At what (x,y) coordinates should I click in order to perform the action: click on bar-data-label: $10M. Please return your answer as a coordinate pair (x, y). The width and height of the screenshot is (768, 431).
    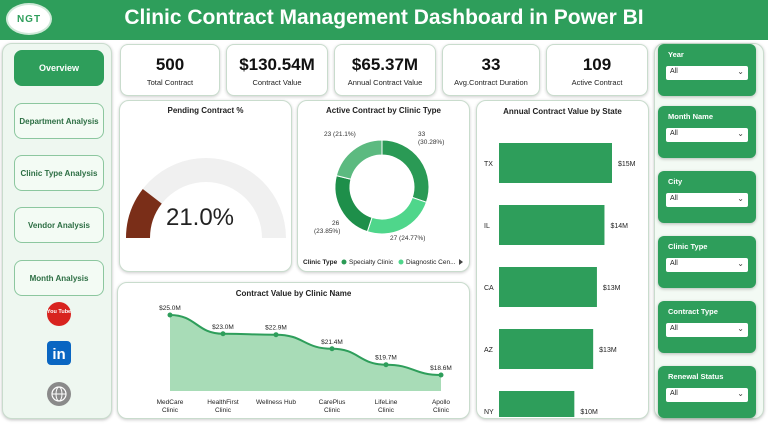
    Looking at the image, I should click on (589, 412).